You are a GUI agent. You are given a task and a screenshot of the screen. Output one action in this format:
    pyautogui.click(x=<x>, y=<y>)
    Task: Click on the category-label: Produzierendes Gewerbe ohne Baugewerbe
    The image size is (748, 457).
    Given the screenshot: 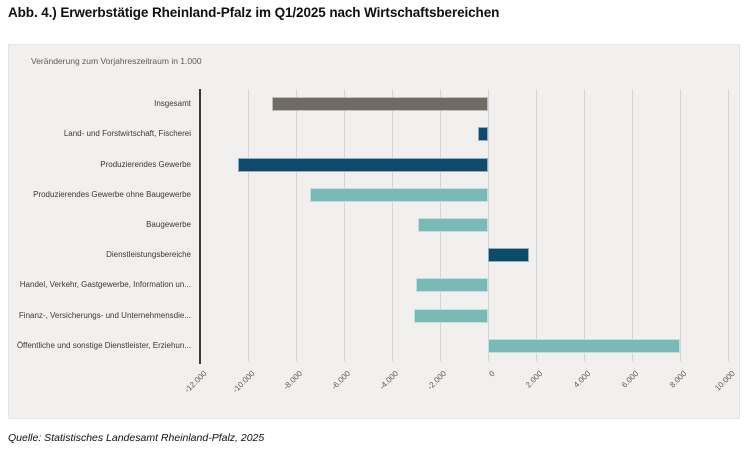 What is the action you would take?
    pyautogui.click(x=112, y=194)
    